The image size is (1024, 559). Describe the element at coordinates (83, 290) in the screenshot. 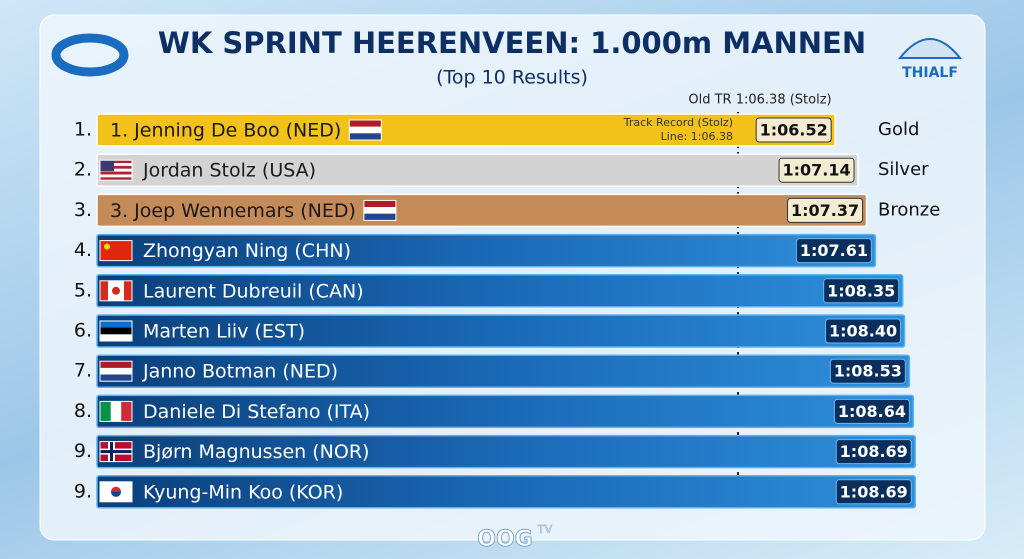

I see `rank-label: 5.` at that location.